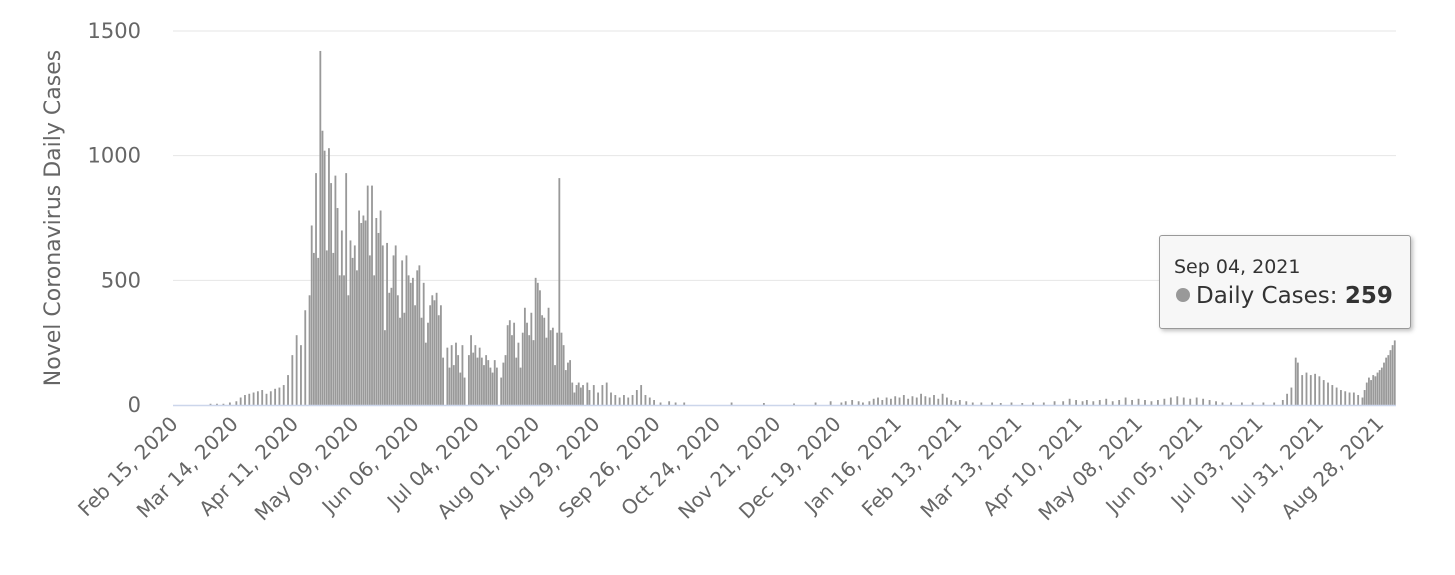 This screenshot has width=1455, height=575. Describe the element at coordinates (134, 405) in the screenshot. I see `y-tick-label: 0` at that location.